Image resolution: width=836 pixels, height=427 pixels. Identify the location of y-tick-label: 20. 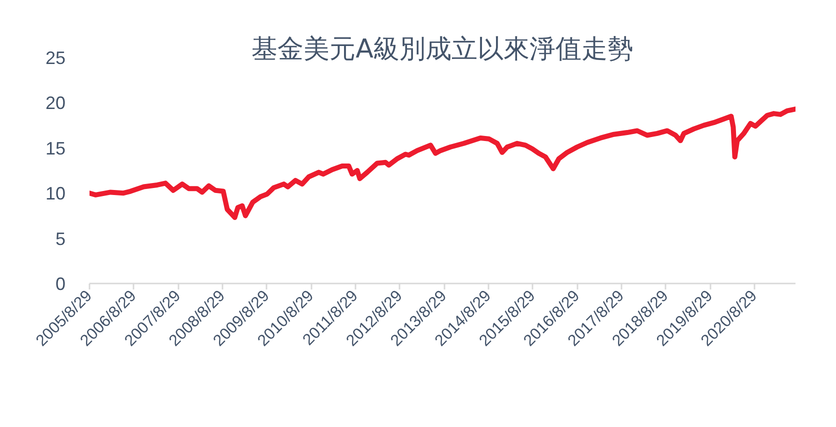
(55, 103).